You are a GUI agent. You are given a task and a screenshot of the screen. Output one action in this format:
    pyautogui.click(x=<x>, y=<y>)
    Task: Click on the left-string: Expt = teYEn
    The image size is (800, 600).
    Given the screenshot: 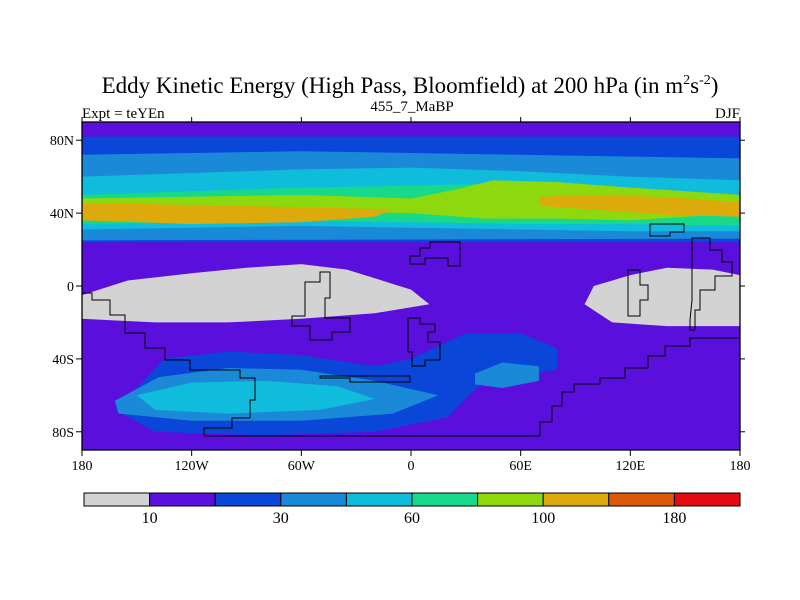 What is the action you would take?
    pyautogui.click(x=123, y=114)
    